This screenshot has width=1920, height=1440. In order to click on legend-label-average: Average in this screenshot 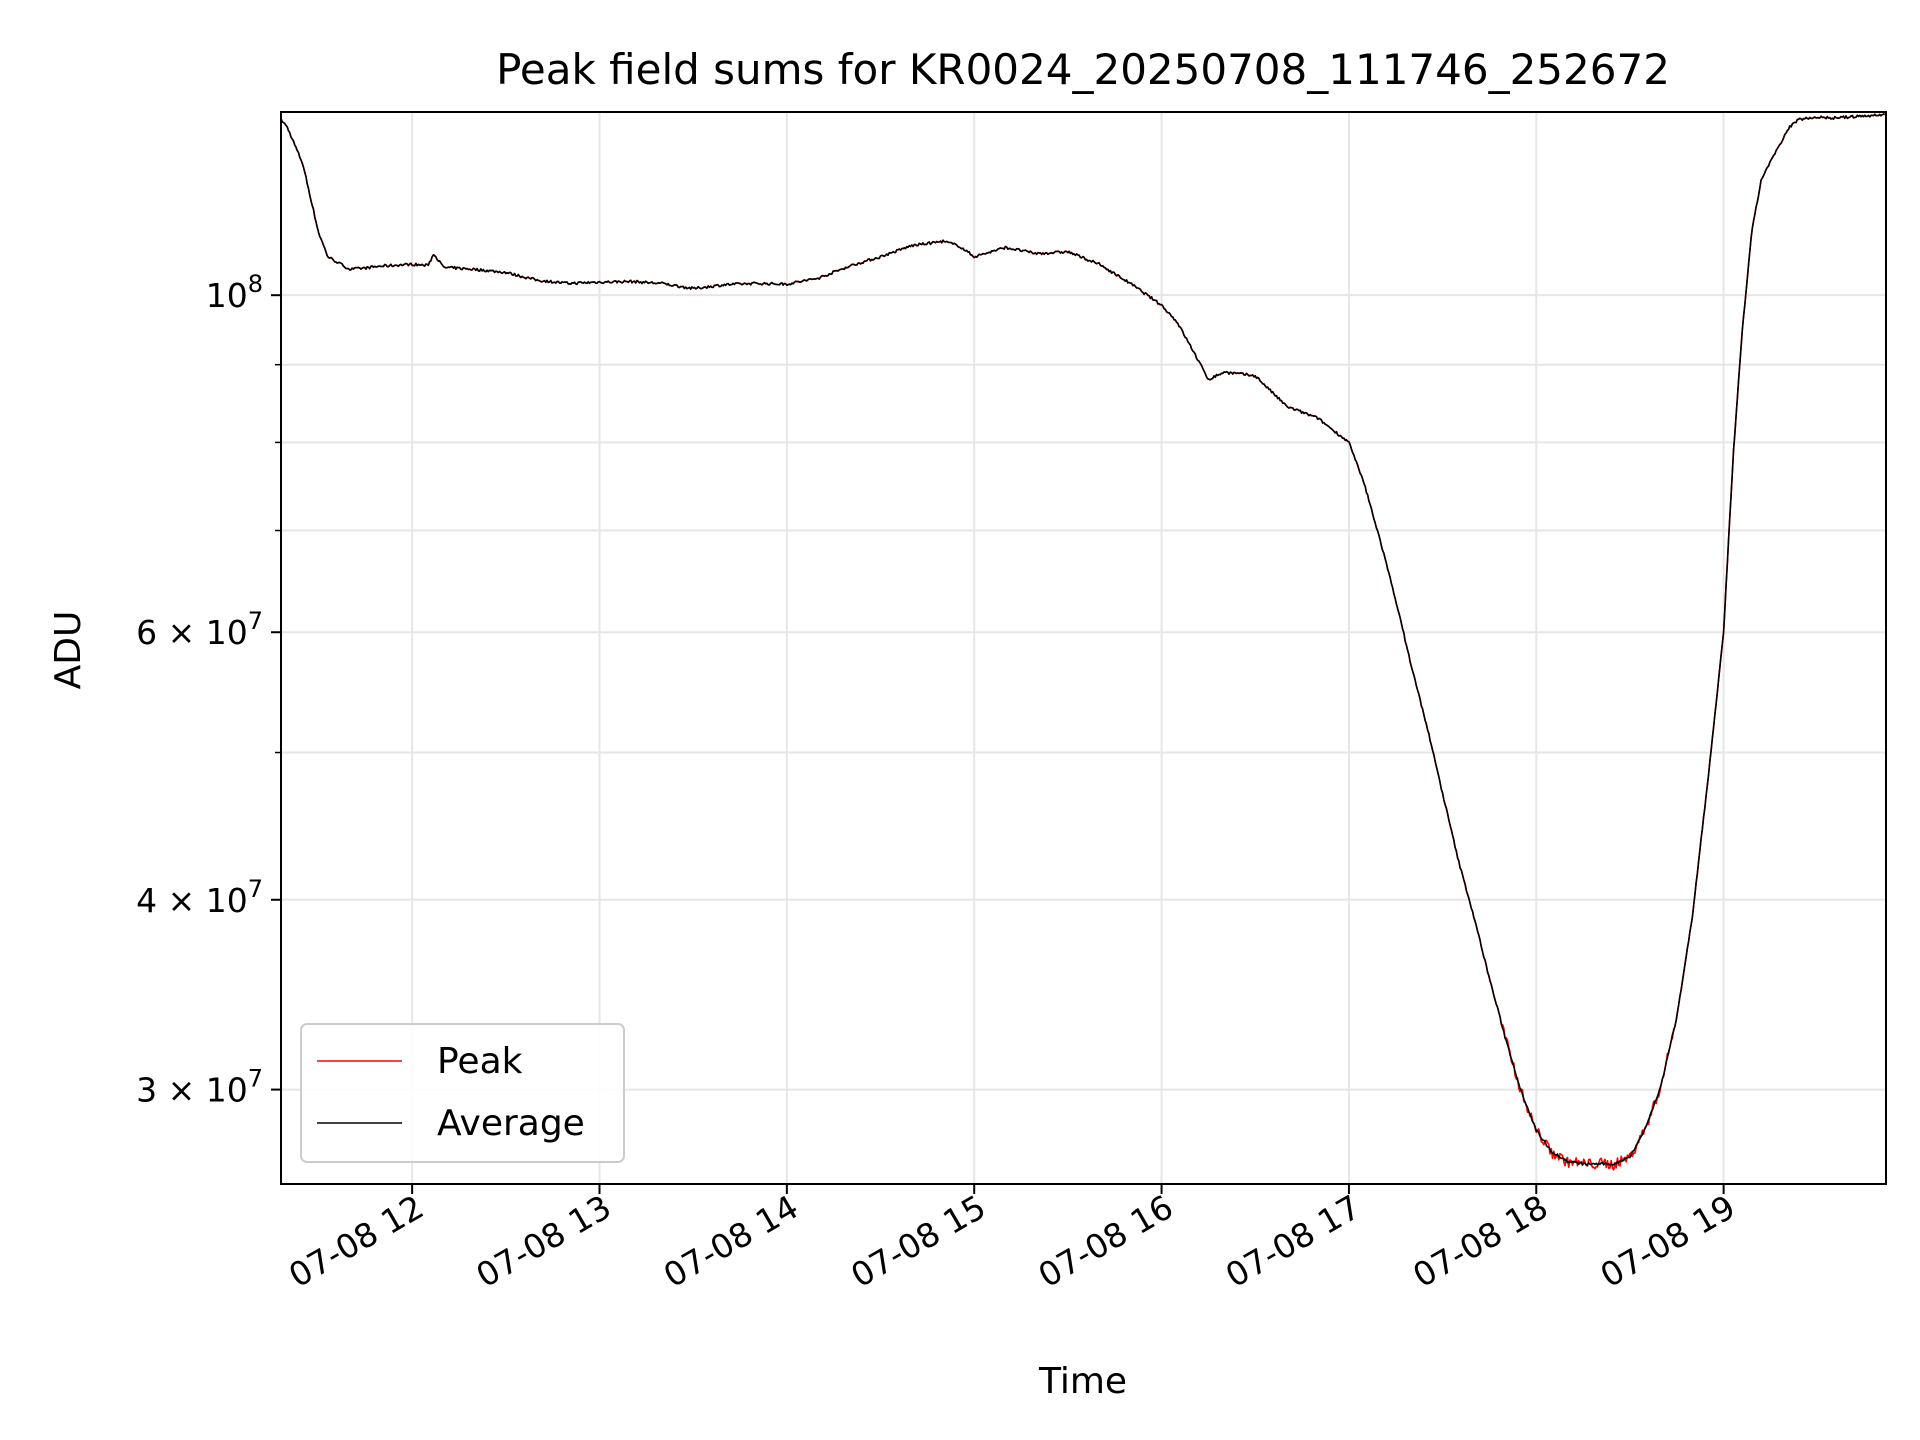, I will do `click(511, 1123)`.